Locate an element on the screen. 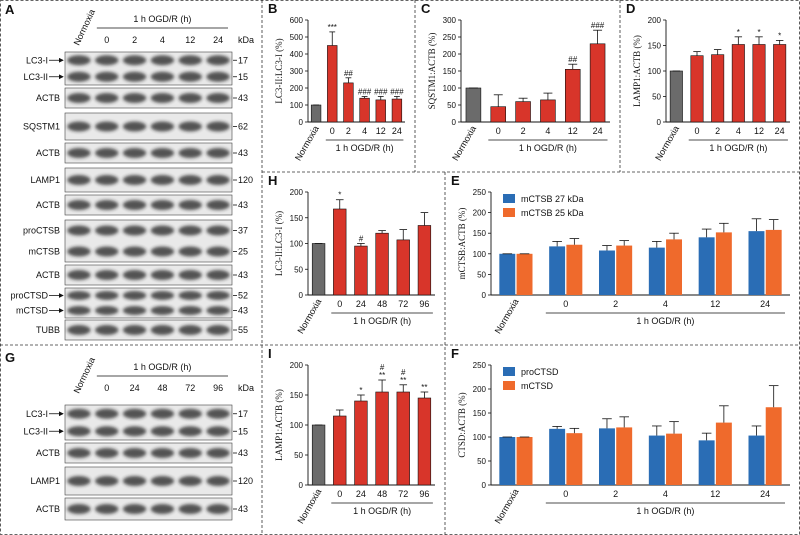  panel-letter: B is located at coordinates (272, 8).